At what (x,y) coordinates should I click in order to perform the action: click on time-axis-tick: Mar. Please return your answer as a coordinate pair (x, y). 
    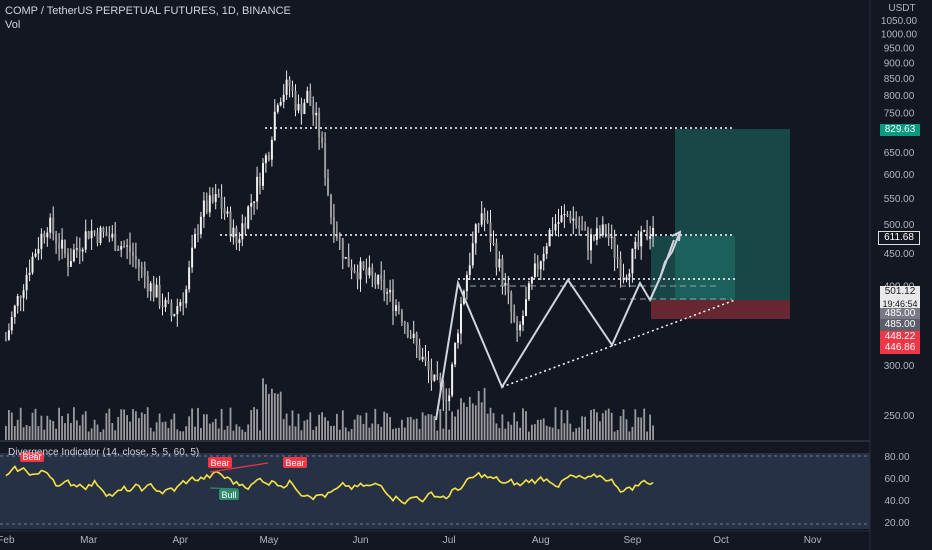
    Looking at the image, I should click on (89, 540).